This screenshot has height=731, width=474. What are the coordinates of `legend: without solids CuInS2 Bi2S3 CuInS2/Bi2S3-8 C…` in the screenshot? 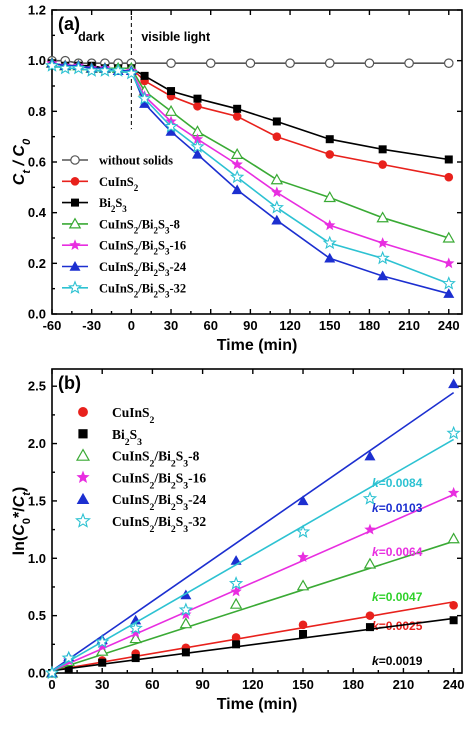 It's located at (124, 226).